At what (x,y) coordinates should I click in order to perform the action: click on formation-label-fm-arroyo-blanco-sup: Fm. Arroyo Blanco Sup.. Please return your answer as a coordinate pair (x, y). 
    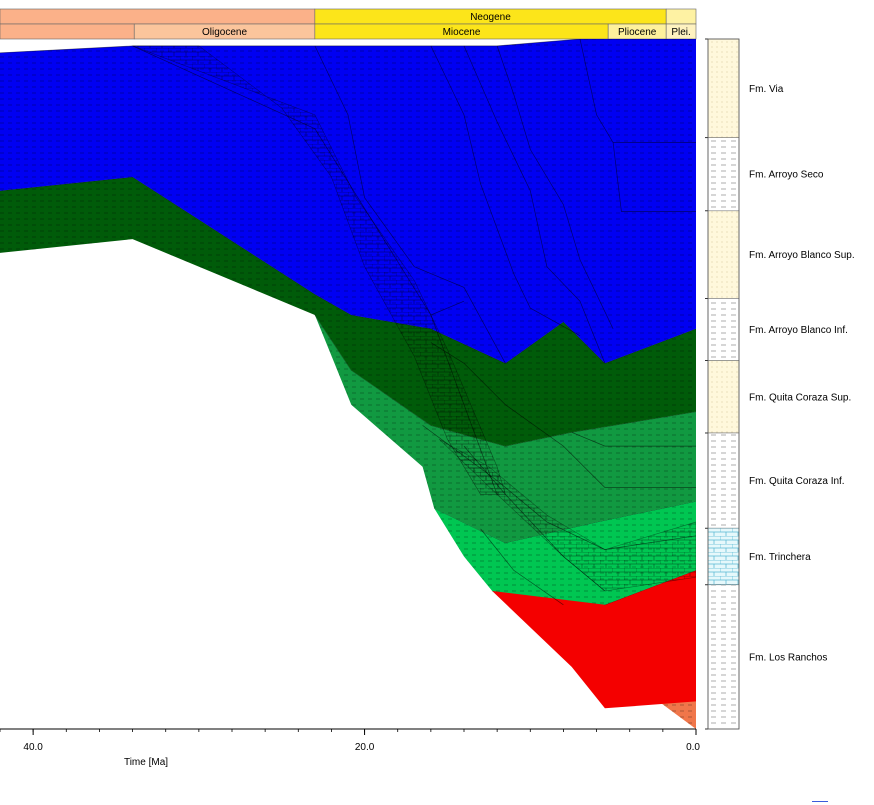
    Looking at the image, I should click on (802, 255).